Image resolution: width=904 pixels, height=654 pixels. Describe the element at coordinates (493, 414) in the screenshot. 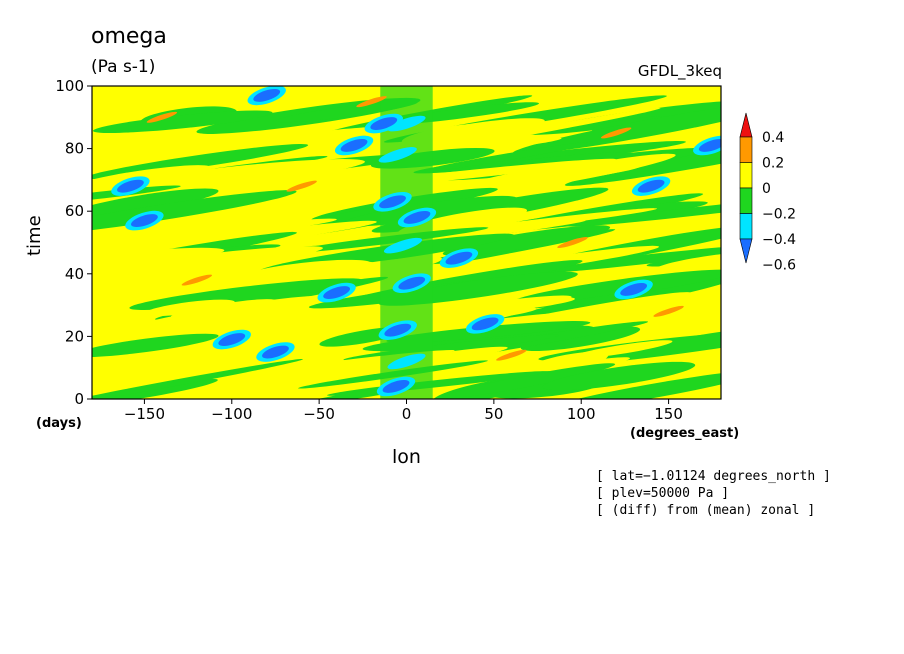

I see `x-tick-label: 50` at that location.